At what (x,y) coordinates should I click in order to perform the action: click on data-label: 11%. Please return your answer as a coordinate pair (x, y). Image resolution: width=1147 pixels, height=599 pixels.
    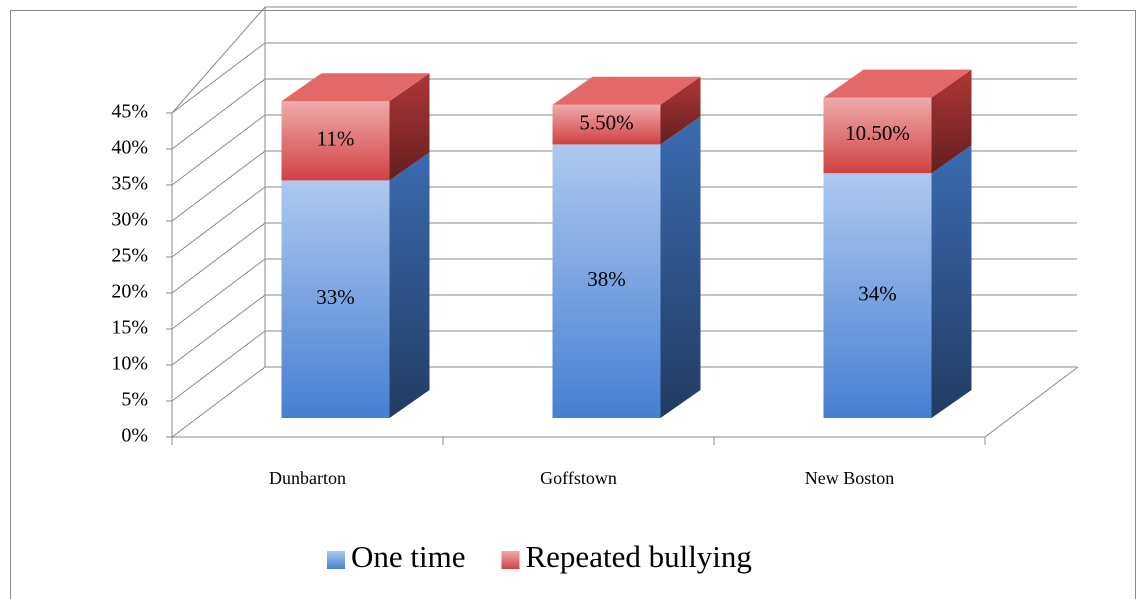
    Looking at the image, I should click on (336, 139).